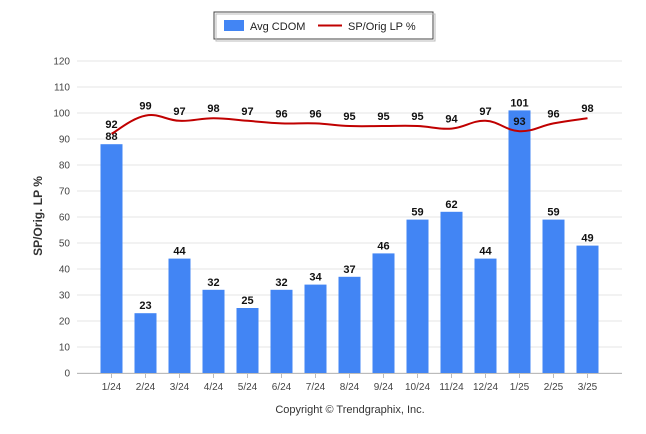 The width and height of the screenshot is (646, 434). I want to click on x-tick-label: 2/24, so click(146, 387).